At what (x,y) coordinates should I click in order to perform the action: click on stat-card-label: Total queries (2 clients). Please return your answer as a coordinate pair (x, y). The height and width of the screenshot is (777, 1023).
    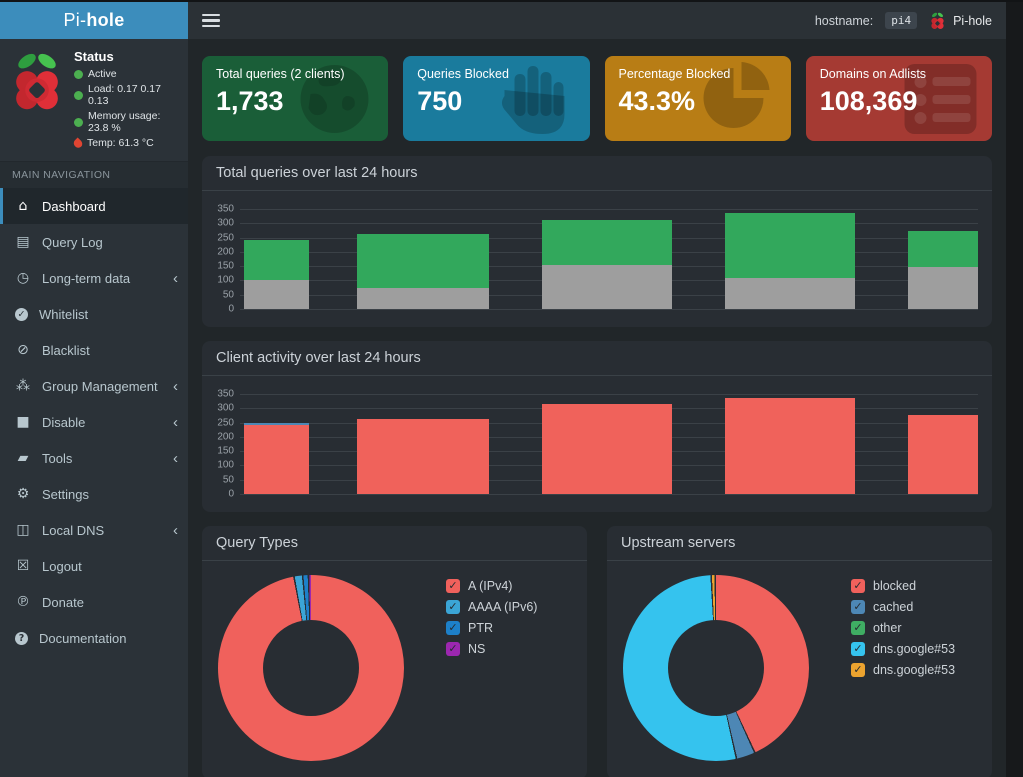
    Looking at the image, I should click on (280, 74).